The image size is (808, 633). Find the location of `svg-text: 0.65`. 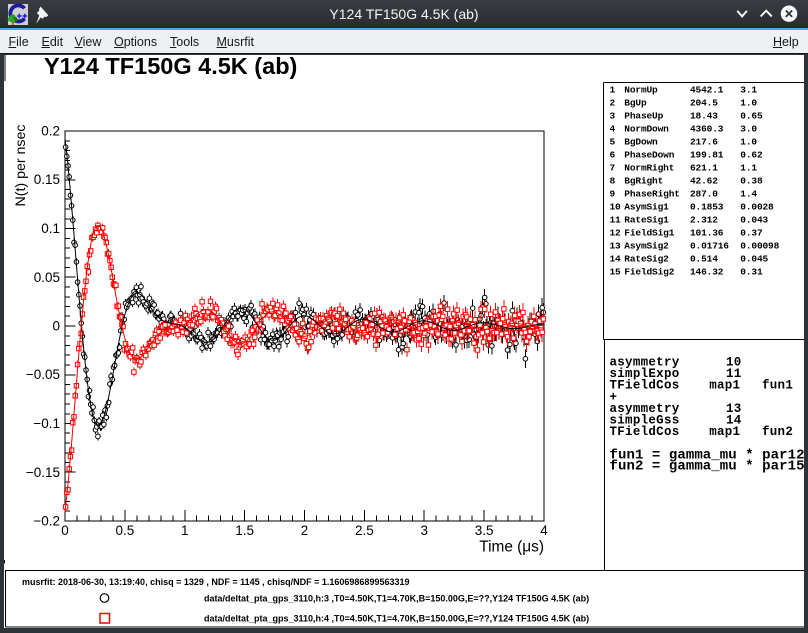

svg-text: 0.65 is located at coordinates (751, 116).